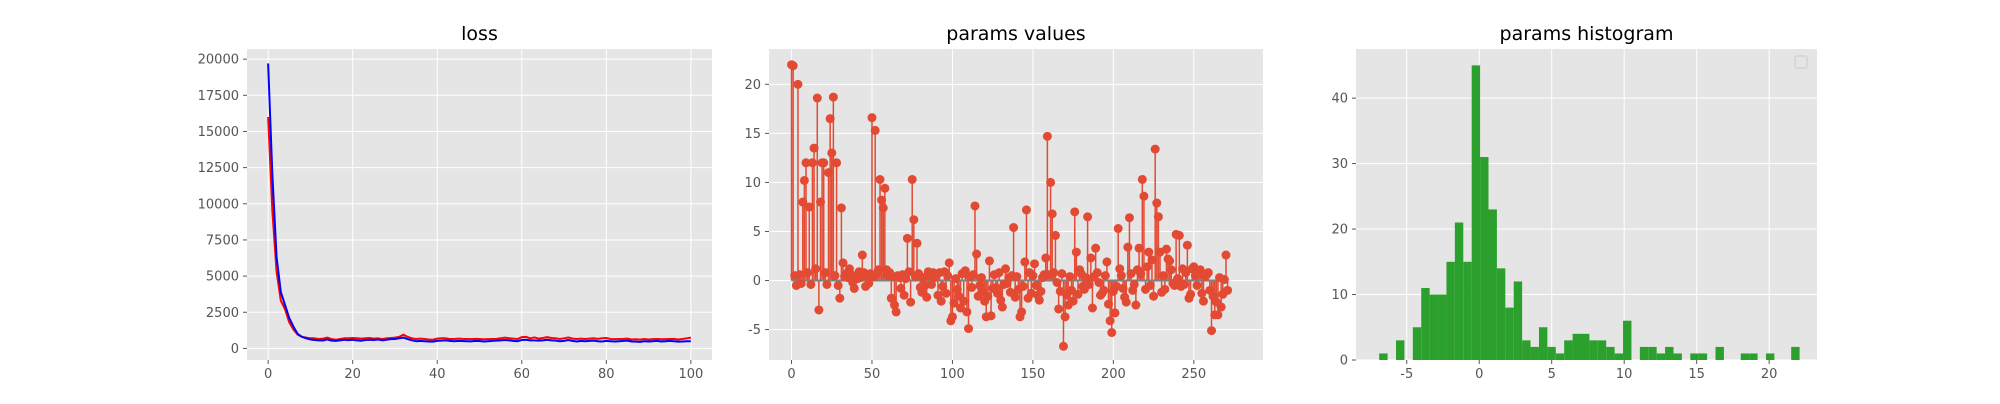 The height and width of the screenshot is (404, 2000). I want to click on y-tick-label: 2500, so click(222, 313).